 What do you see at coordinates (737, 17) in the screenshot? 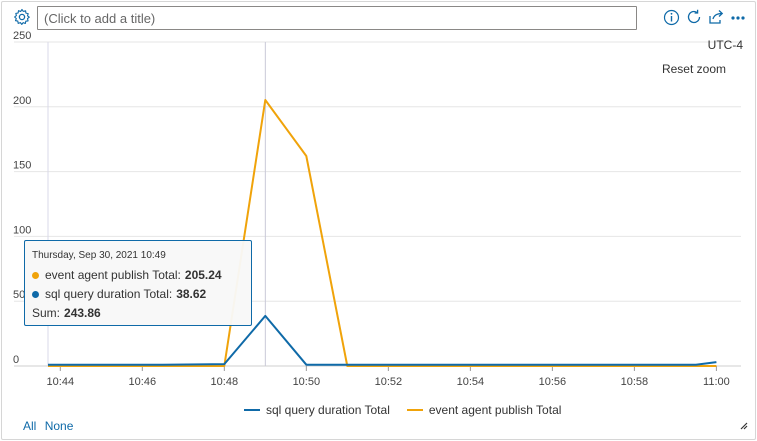
I see `more-icon` at bounding box center [737, 17].